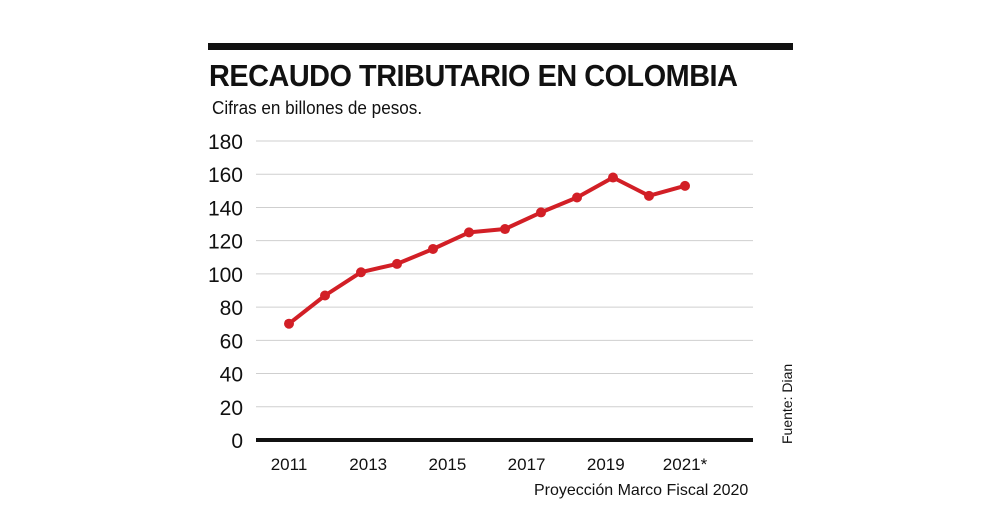 This screenshot has height=530, width=1000. Describe the element at coordinates (685, 464) in the screenshot. I see `x-tick-label-2021*: 2021*` at that location.